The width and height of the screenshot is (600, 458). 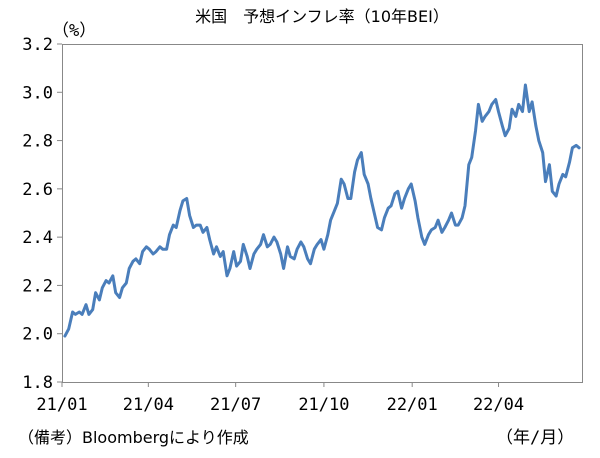 I want to click on x-tick-label: 21/10, so click(x=323, y=405).